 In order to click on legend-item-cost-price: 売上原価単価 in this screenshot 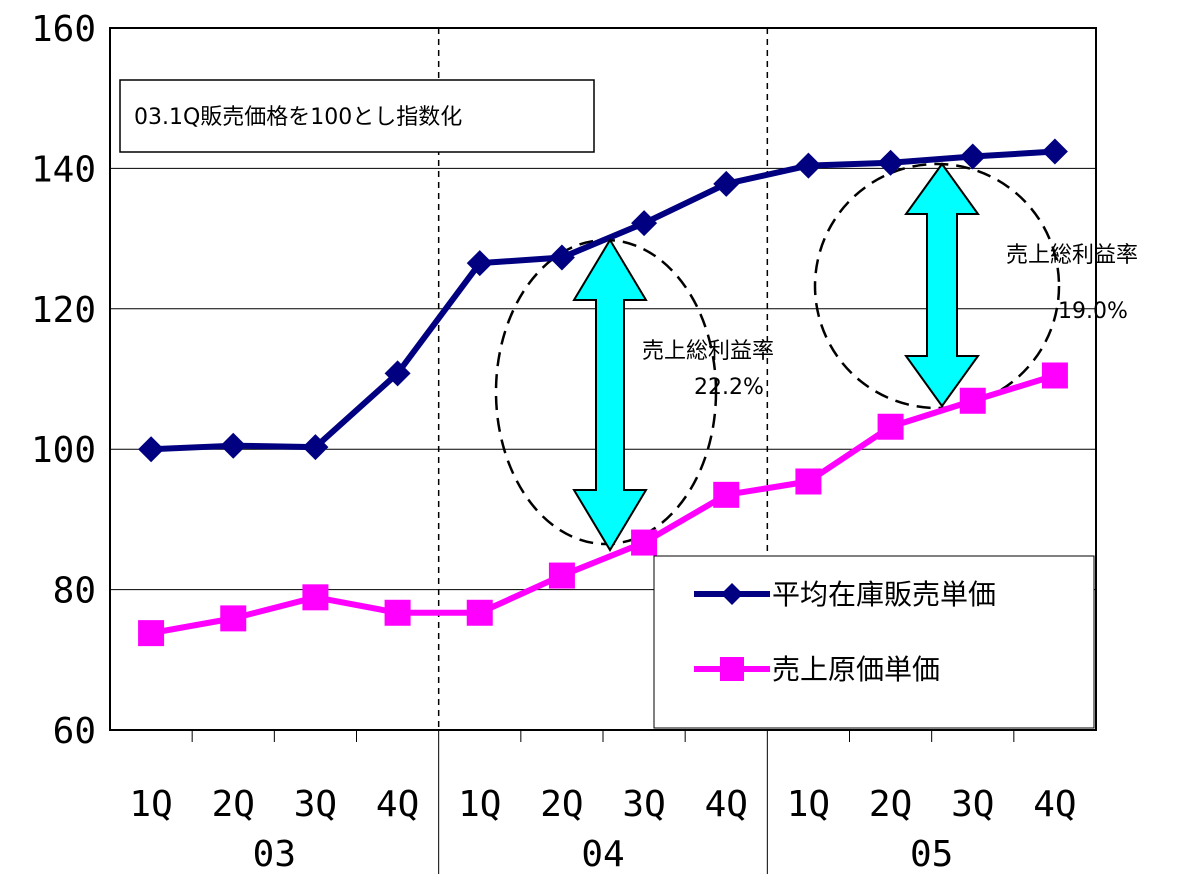, I will do `click(817, 669)`.